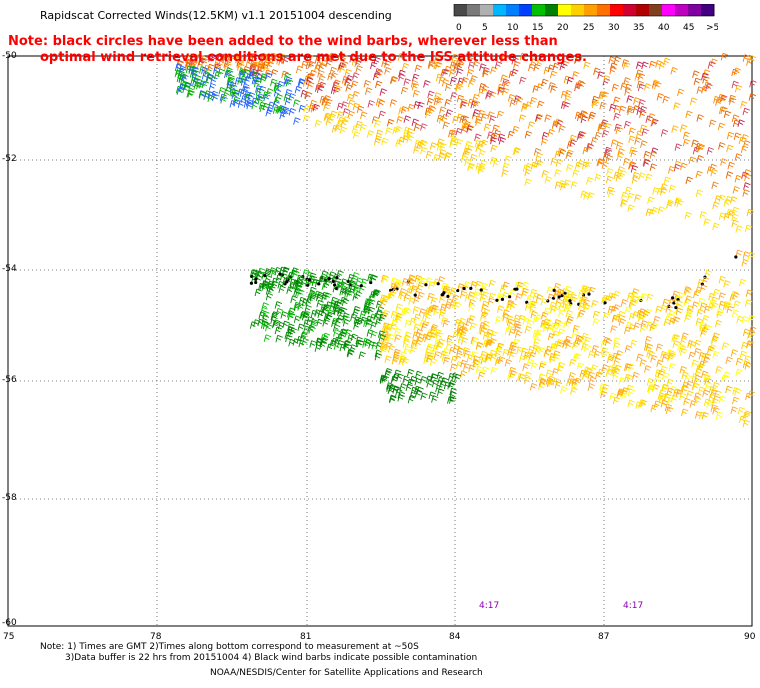 The height and width of the screenshot is (688, 760). Describe the element at coordinates (156, 637) in the screenshot. I see `lon-label-78: 78` at that location.